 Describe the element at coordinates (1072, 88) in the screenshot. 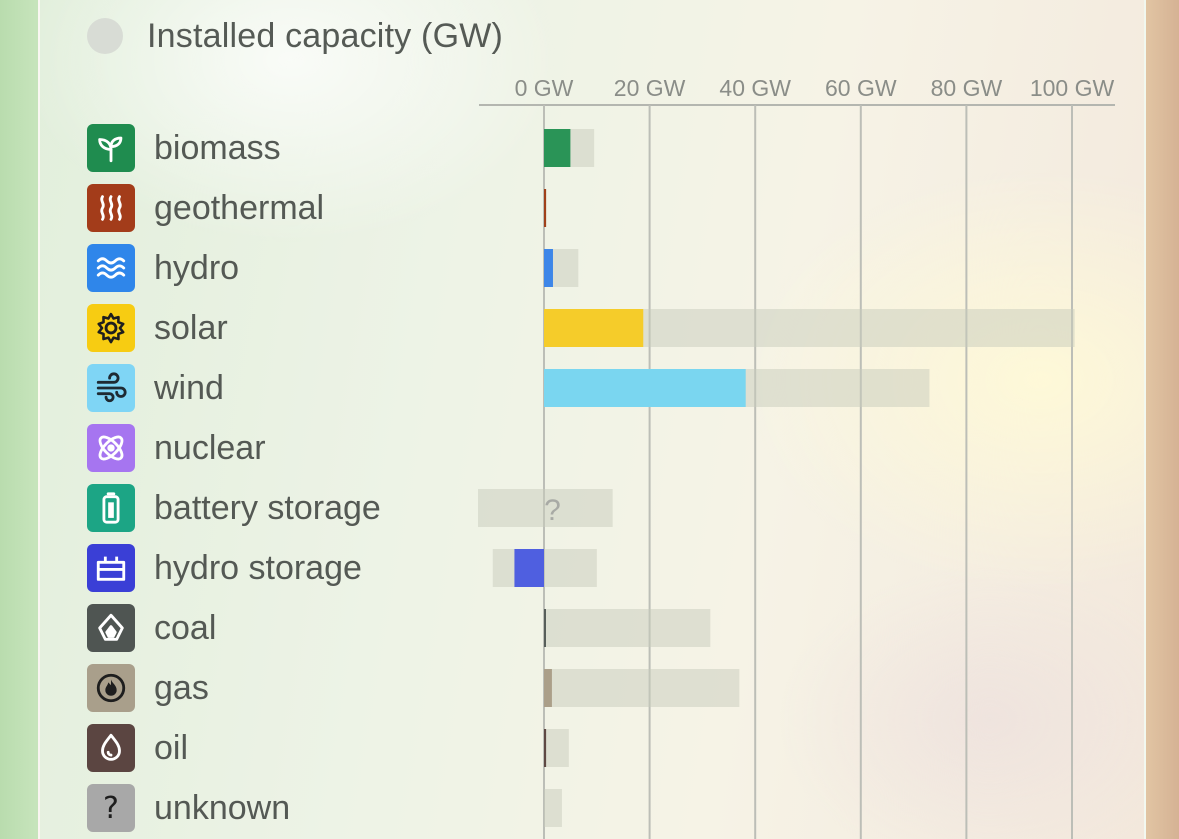

I see `x-tick-label: 100 GW` at that location.